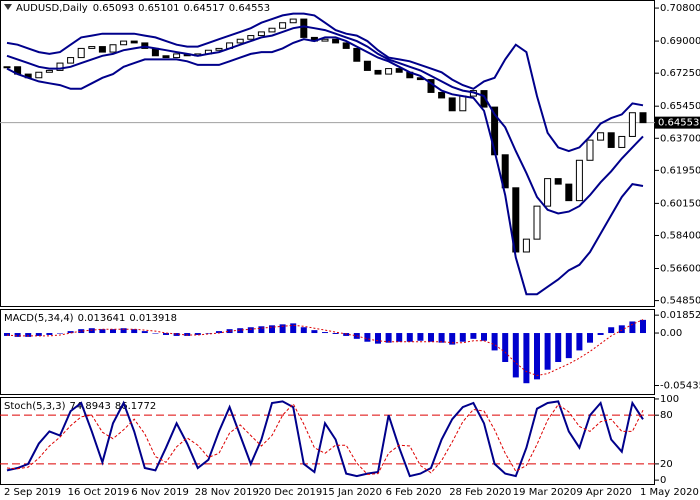 The height and width of the screenshot is (500, 700). I want to click on y-tick-label: 0.65450, so click(680, 106).